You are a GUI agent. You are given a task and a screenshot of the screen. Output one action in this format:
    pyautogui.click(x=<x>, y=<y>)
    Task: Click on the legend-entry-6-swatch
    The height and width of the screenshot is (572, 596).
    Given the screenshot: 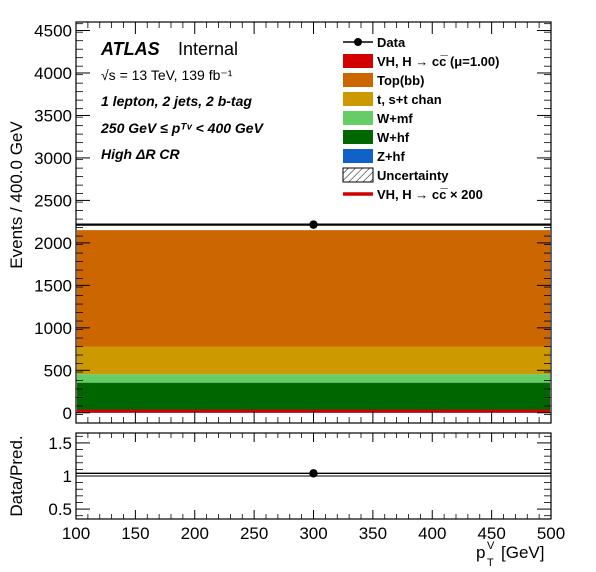 What is the action you would take?
    pyautogui.click(x=358, y=156)
    